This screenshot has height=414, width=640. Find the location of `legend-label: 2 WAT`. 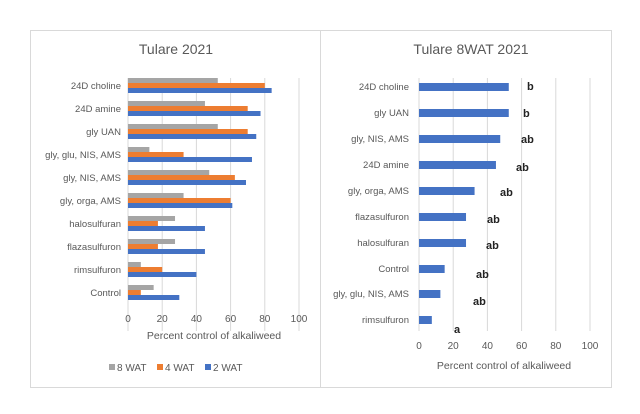

legend-label: 2 WAT is located at coordinates (227, 368).